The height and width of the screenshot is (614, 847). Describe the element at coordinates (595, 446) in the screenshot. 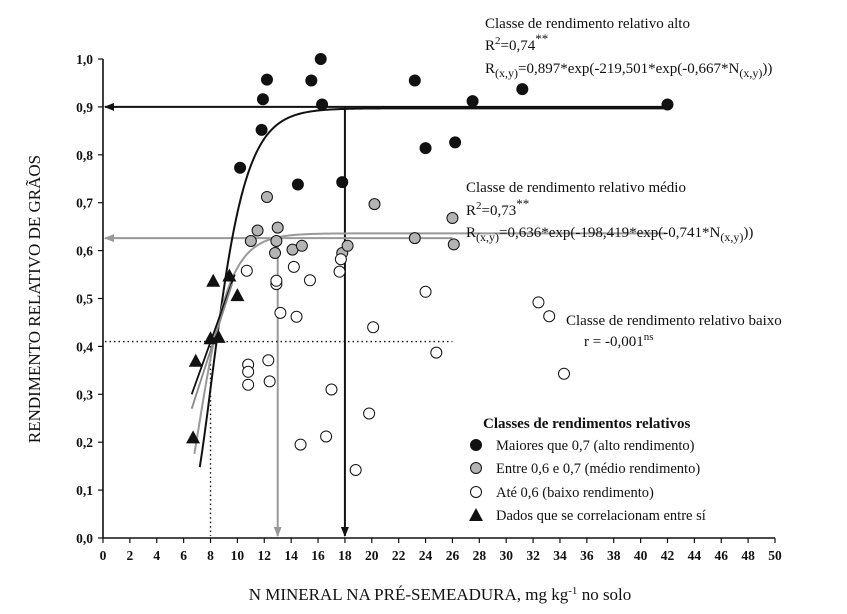

I see `legend-label-alto: Maiores que 0,7 (alto rendimento)` at that location.